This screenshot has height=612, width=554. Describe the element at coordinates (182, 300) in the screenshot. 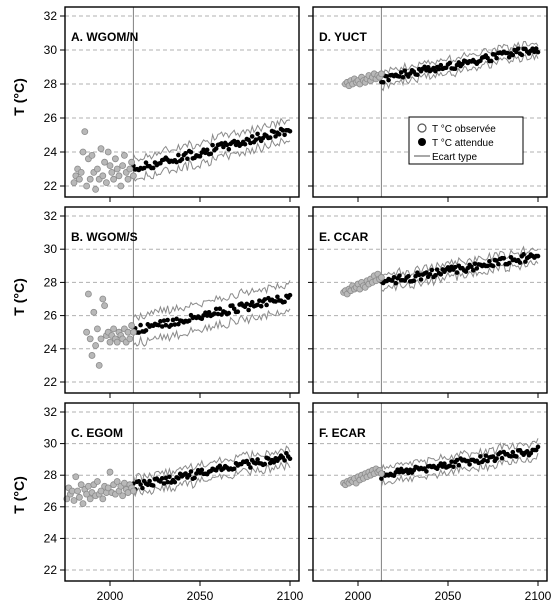

I see `panel-3-frame` at that location.